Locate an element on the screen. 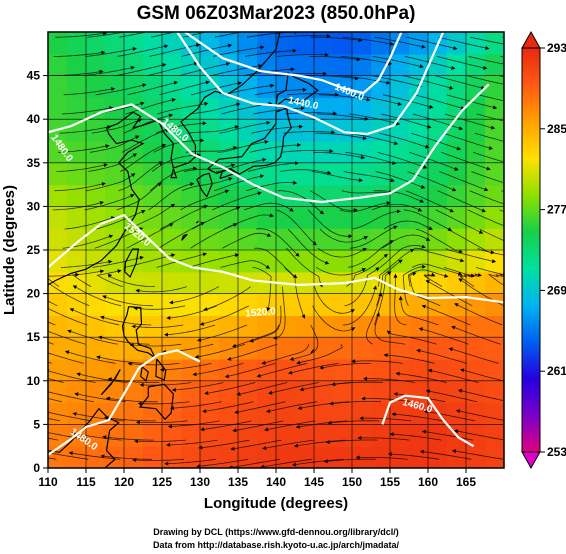  colorbar: 293 285 277 269 261 253 is located at coordinates (543, 250).